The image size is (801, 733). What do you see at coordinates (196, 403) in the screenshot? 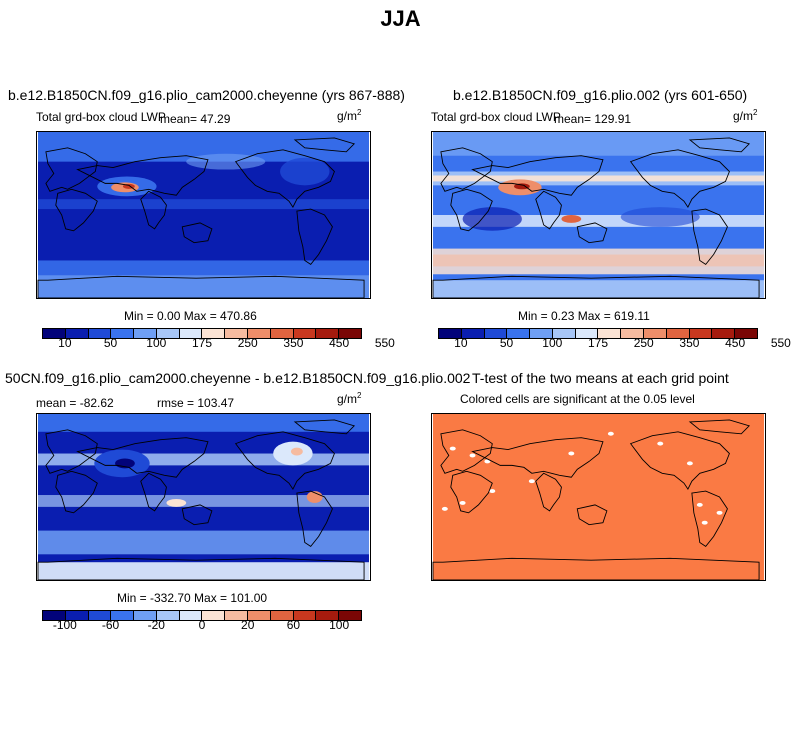
I see `panel3-rmse: rmse = 103.47` at bounding box center [196, 403].